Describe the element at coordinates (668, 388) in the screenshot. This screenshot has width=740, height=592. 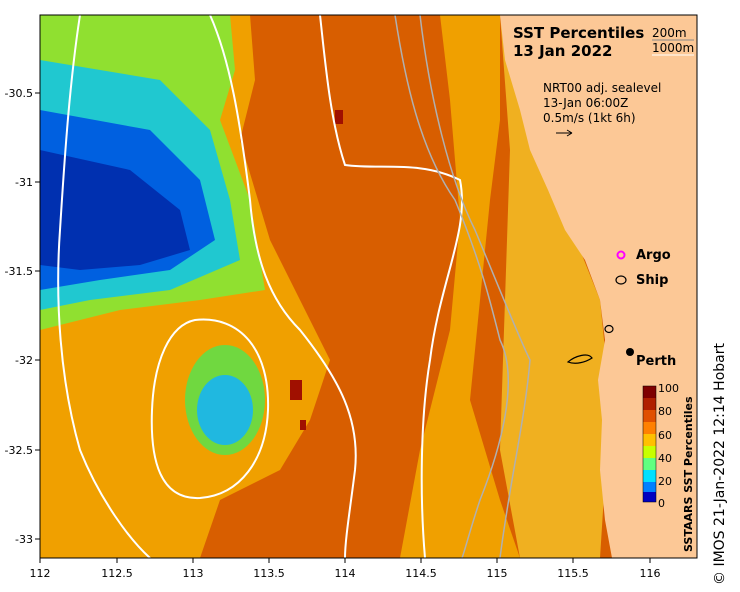
I see `colorbar-tick: 100` at that location.